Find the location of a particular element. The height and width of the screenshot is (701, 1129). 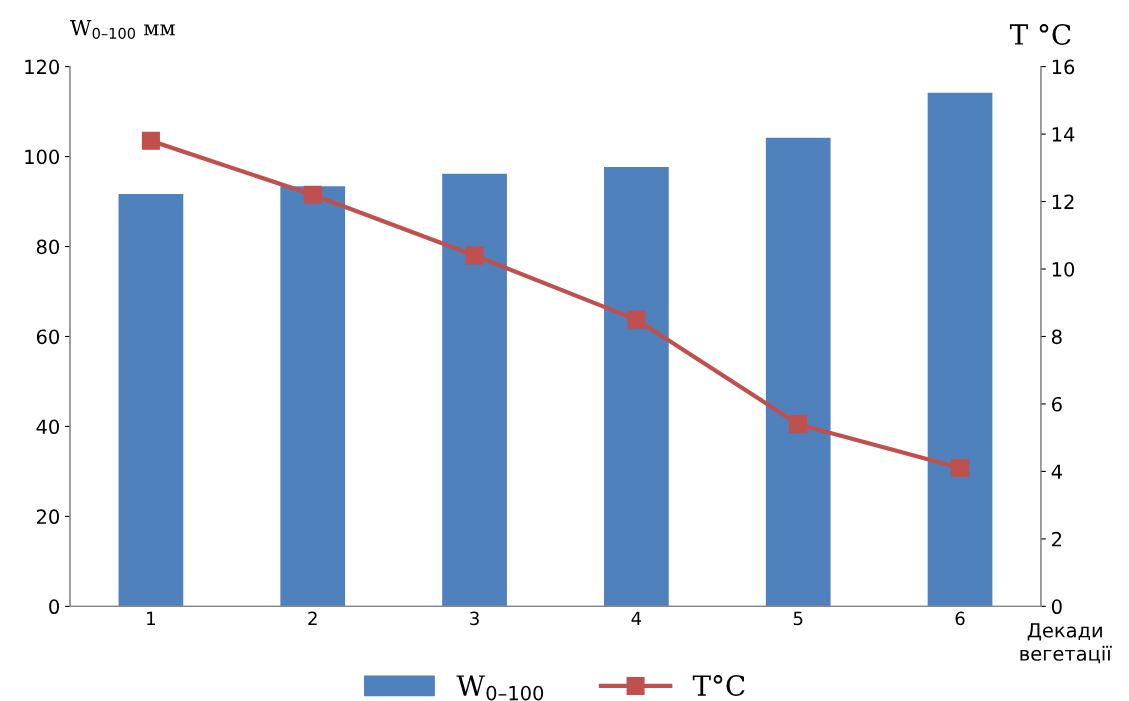

legend-label: T°C is located at coordinates (718, 686).